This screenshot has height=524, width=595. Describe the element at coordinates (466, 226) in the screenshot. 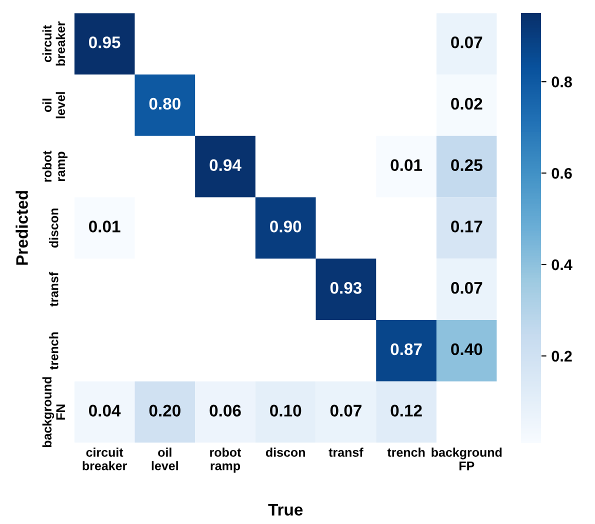

I see `data-label: 0.17` at that location.